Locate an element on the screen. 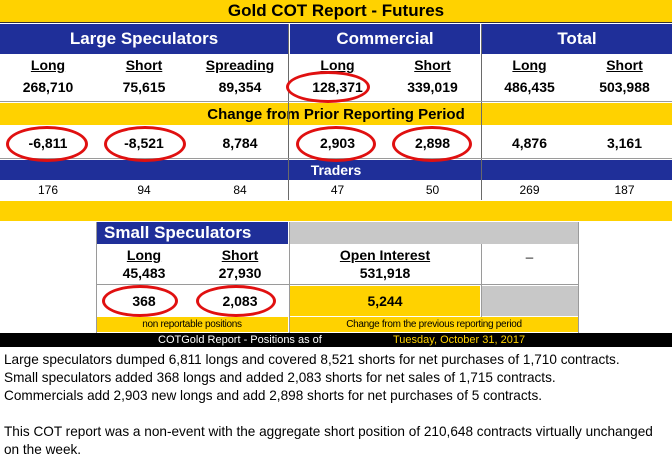  traders-ls-long: 176 is located at coordinates (48, 190).